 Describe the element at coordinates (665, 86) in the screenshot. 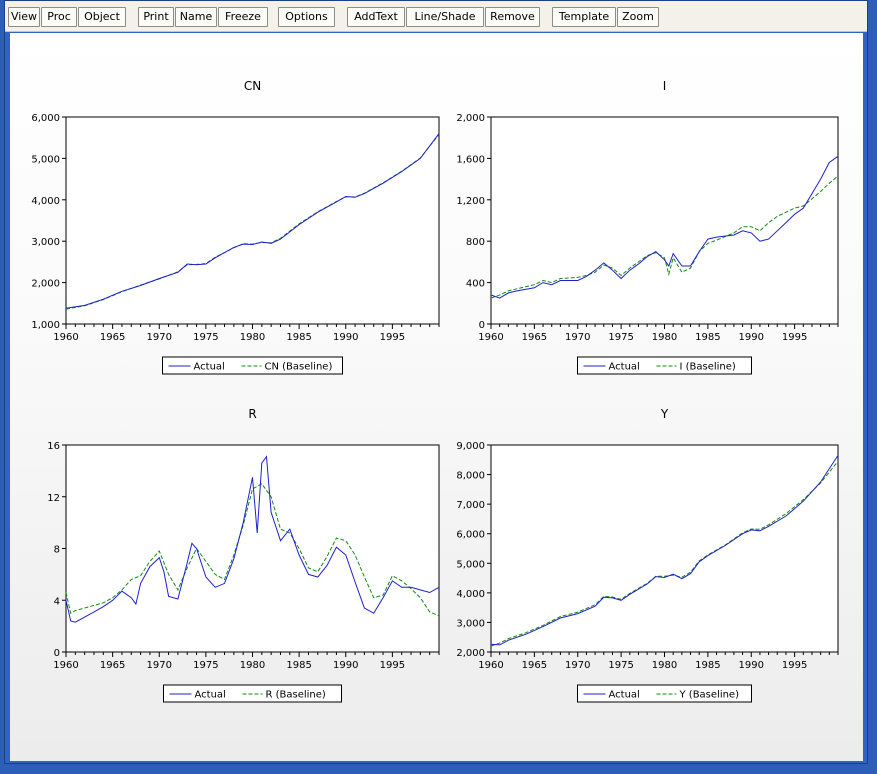

I see `chart-title: I` at that location.